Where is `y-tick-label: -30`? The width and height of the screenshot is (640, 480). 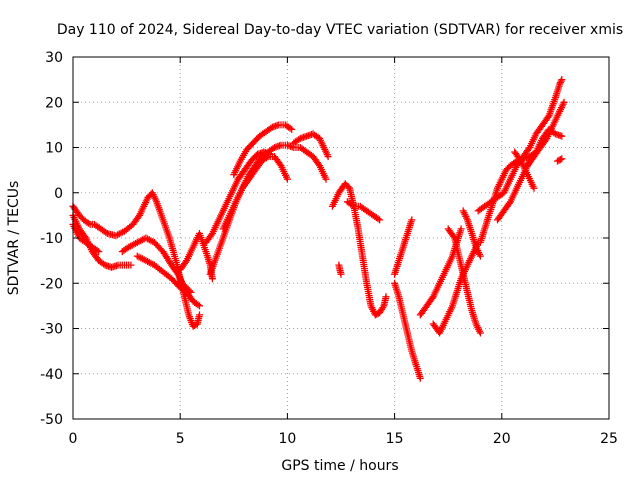
y-tick-label: -30 is located at coordinates (51, 330).